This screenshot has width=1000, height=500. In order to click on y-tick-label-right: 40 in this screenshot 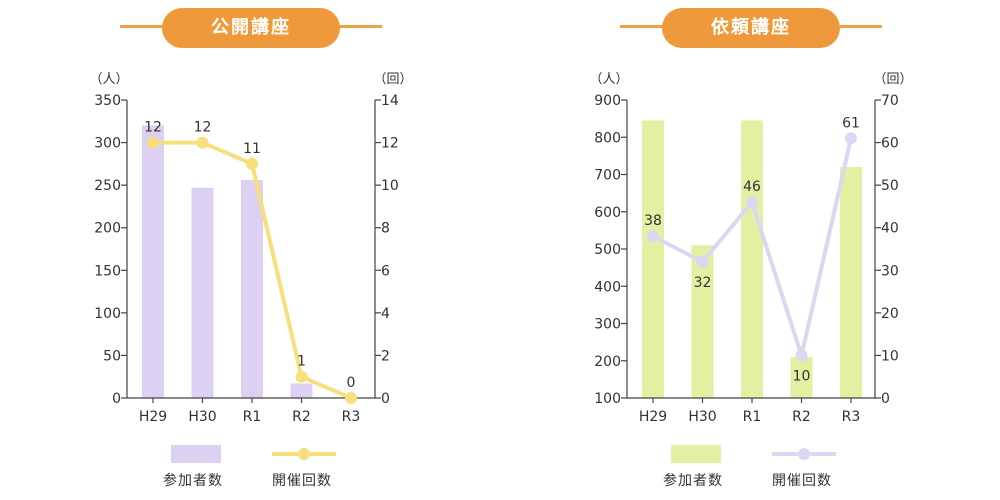, I will do `click(890, 229)`.